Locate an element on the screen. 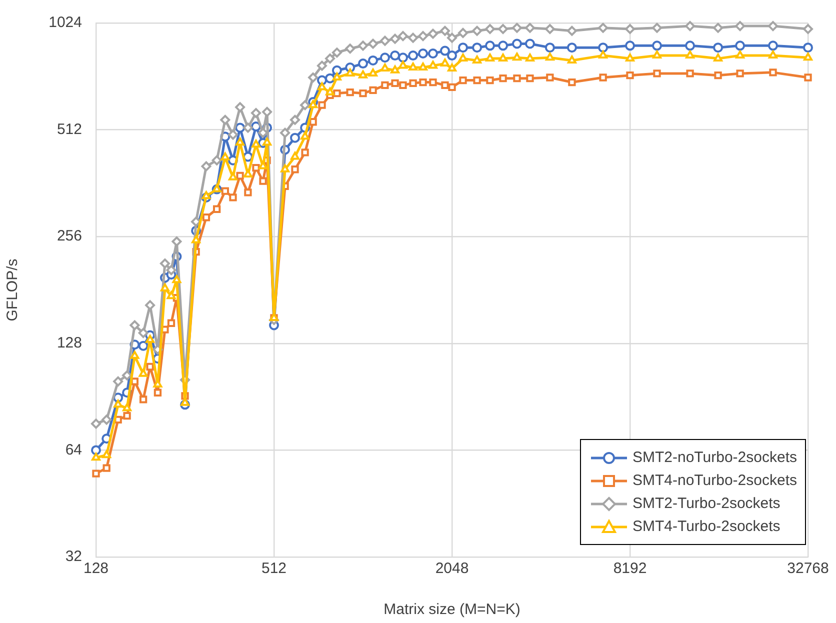 The width and height of the screenshot is (836, 623). y-tick-label: 1024 is located at coordinates (65, 23).